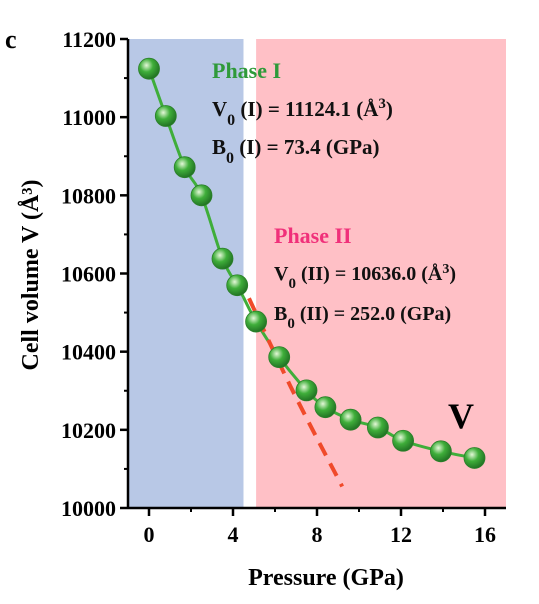  Describe the element at coordinates (31, 275) in the screenshot. I see `y-axis-label: Cell volume V (Å³)` at that location.